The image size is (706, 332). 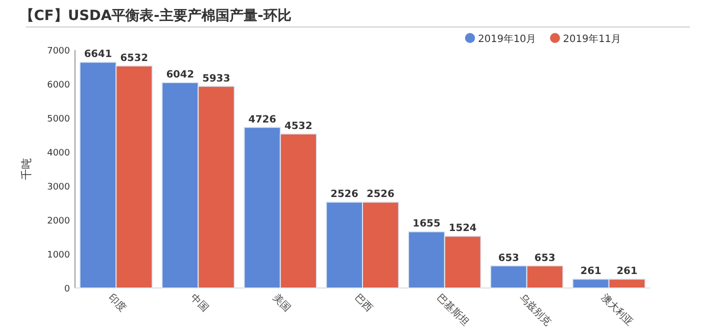 What do you see at coordinates (281, 303) in the screenshot?
I see `x-tick-label: 美国` at bounding box center [281, 303].